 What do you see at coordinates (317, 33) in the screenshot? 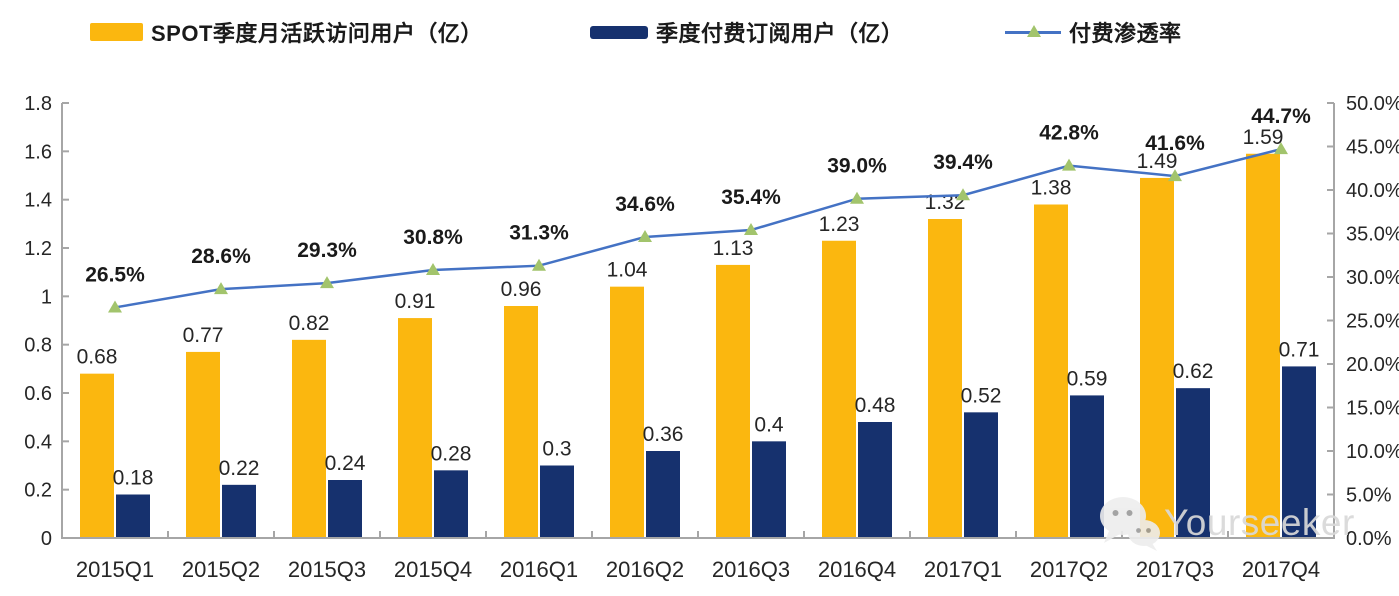
I see `legend-label-mau: SPOT季度月活跃访问用户（亿）` at bounding box center [317, 33].